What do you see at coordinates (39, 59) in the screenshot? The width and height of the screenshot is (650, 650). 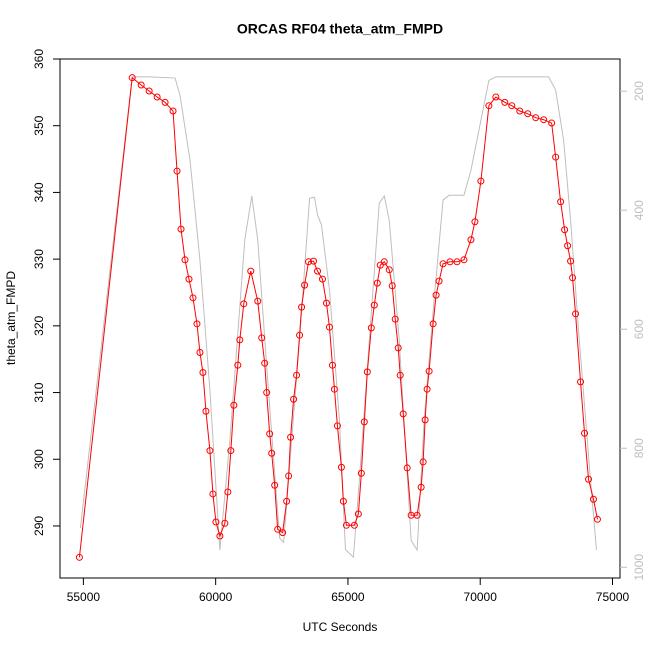 I see `y-tick-label: 360` at bounding box center [39, 59].